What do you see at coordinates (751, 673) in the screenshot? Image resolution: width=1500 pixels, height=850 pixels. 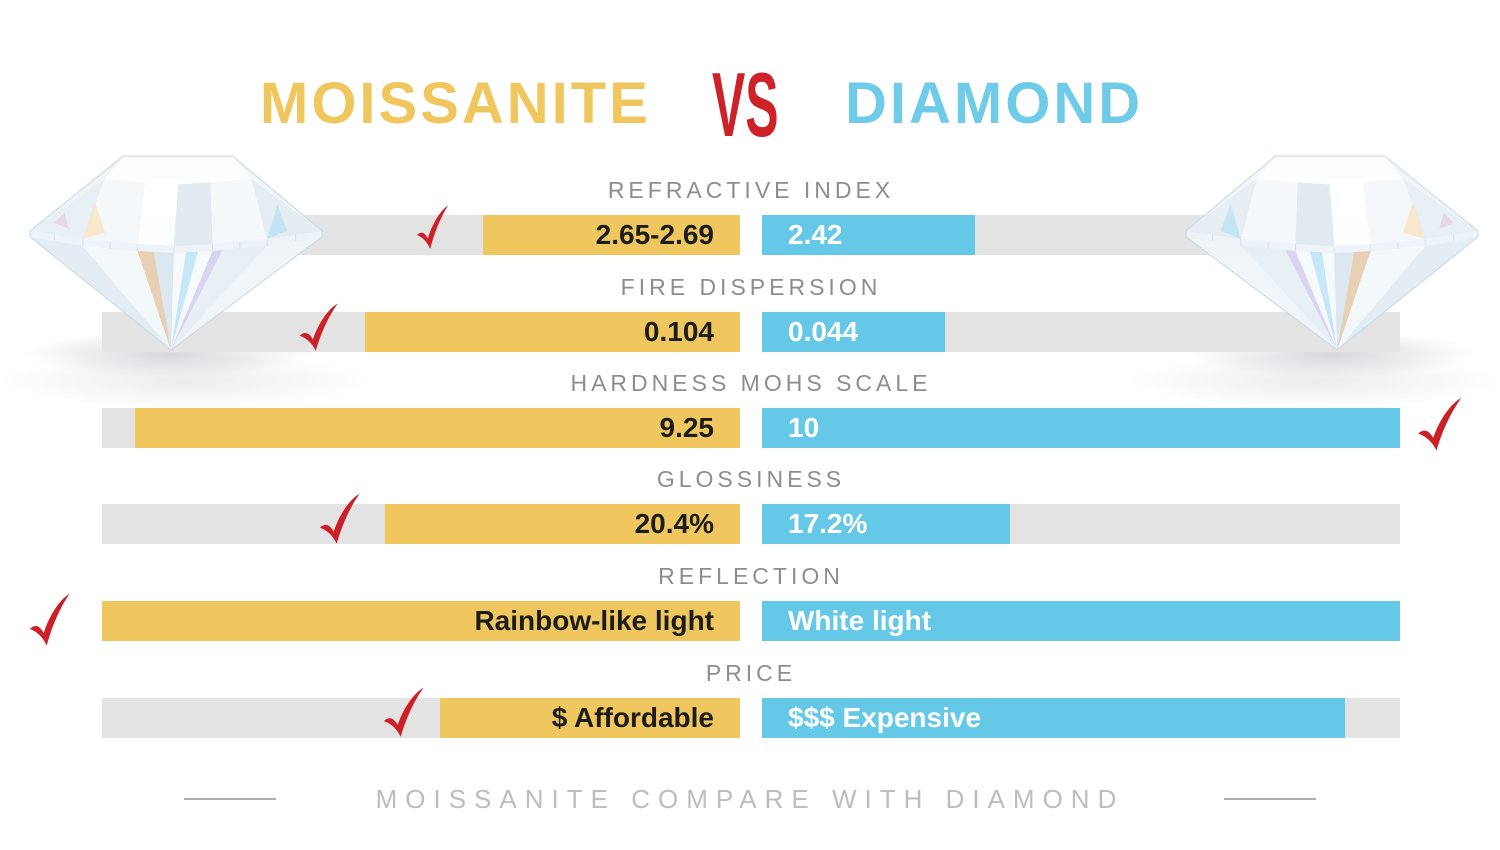 I see `row-label: PRICE` at bounding box center [751, 673].